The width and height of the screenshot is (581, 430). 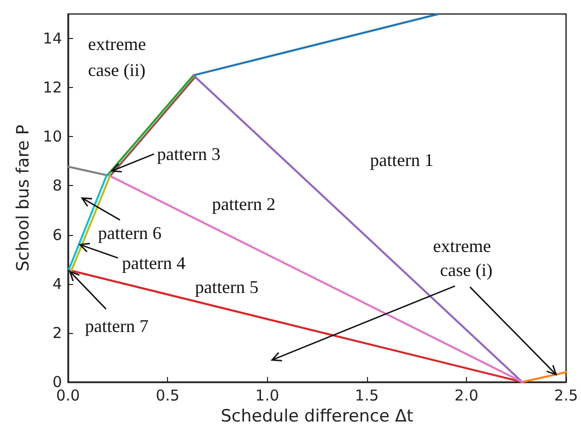 I want to click on x-tick-label: 2.5, so click(x=566, y=395).